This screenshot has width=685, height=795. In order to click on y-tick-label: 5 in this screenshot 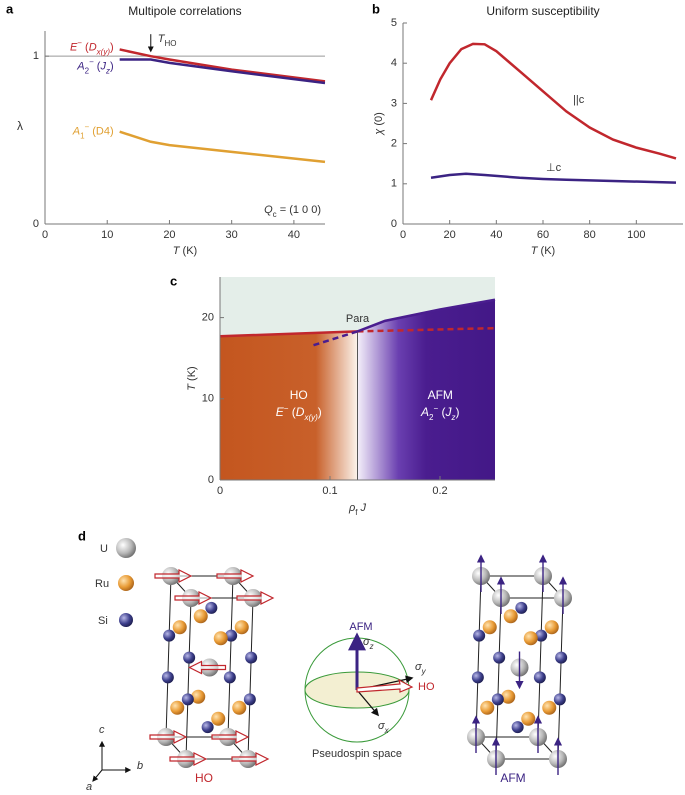, I will do `click(394, 23)`.